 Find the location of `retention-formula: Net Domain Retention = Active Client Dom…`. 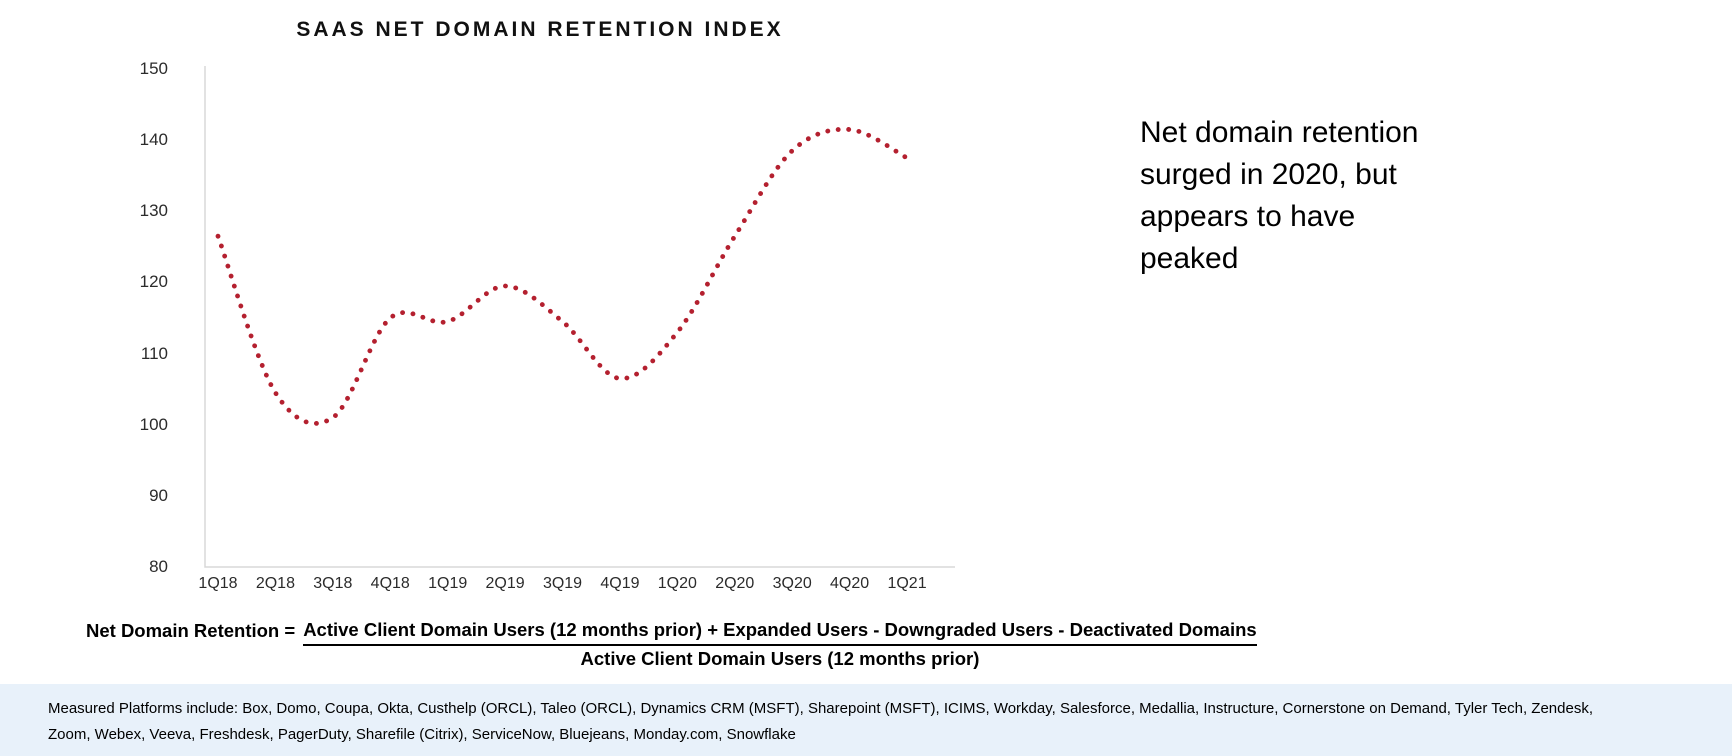

retention-formula: Net Domain Retention = Active Client Dom… is located at coordinates (671, 645).